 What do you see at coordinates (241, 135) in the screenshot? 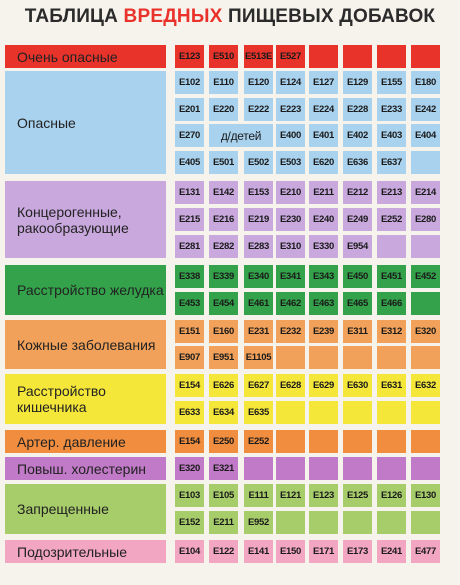
I see `additive-cell: д/детей` at bounding box center [241, 135].